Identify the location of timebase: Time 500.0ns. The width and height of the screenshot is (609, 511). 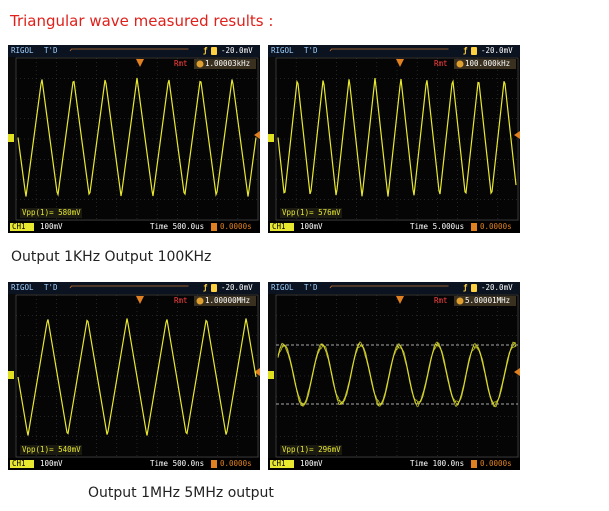
(177, 463).